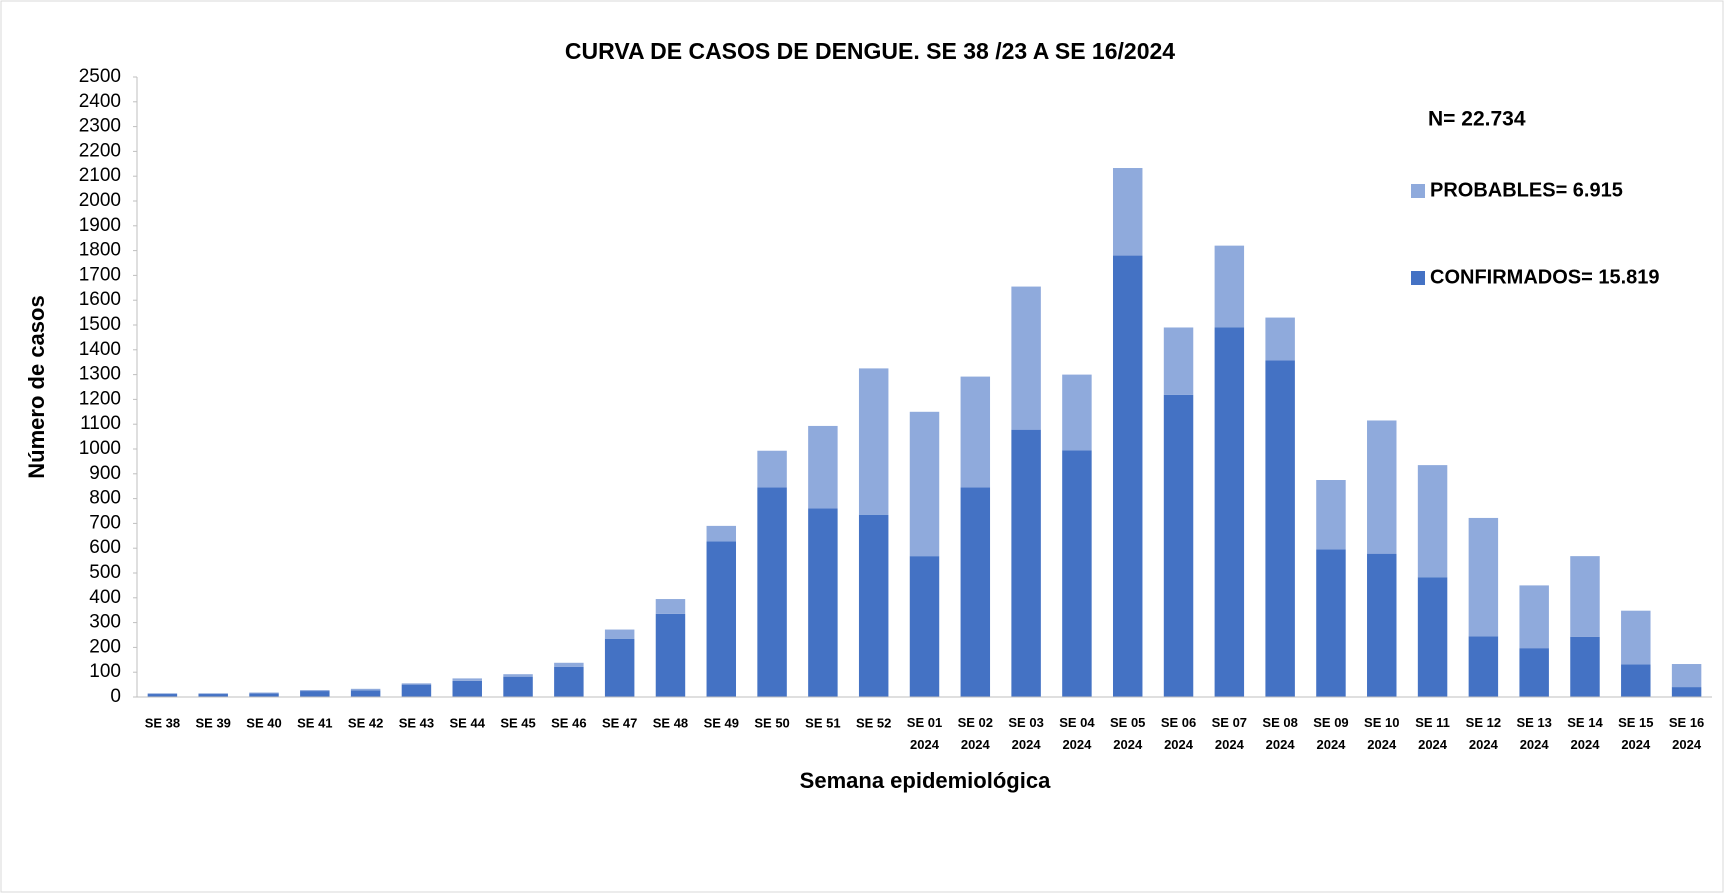 This screenshot has width=1724, height=893. I want to click on legend-swatch, so click(1418, 278).